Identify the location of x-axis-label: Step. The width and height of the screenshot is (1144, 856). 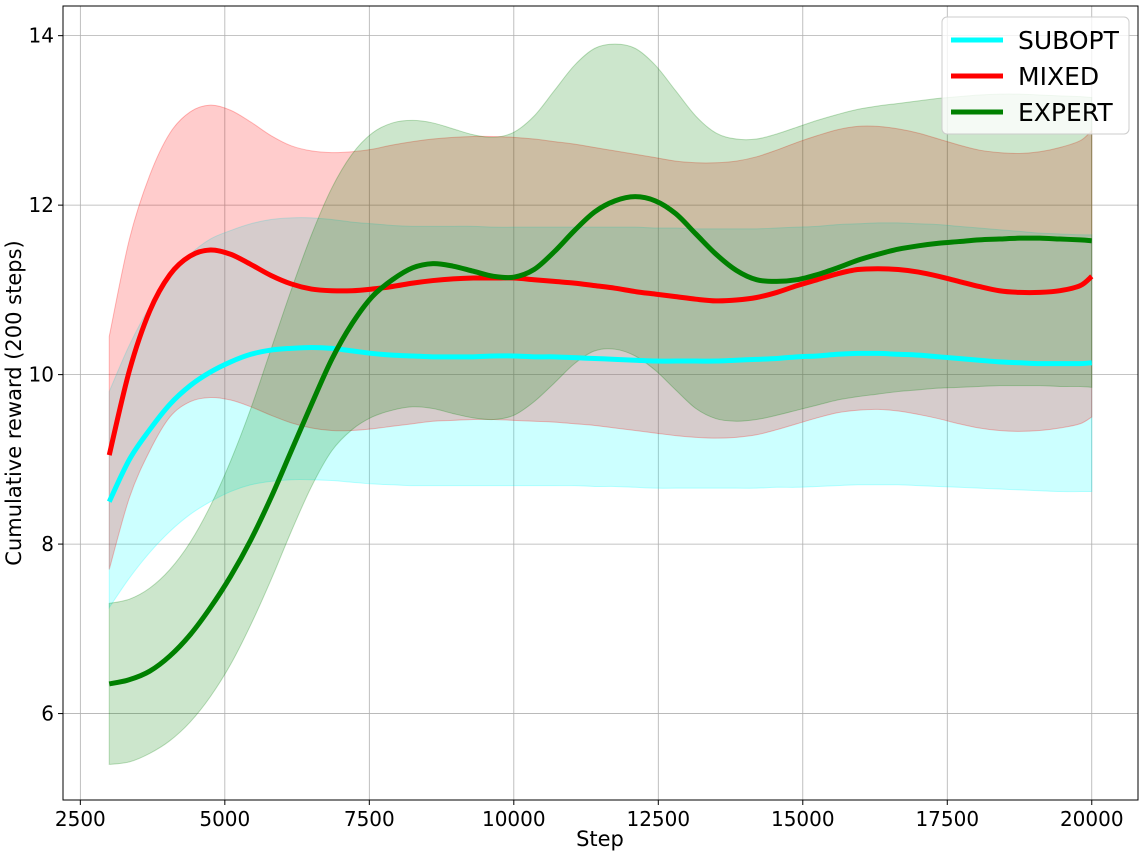
(600, 839).